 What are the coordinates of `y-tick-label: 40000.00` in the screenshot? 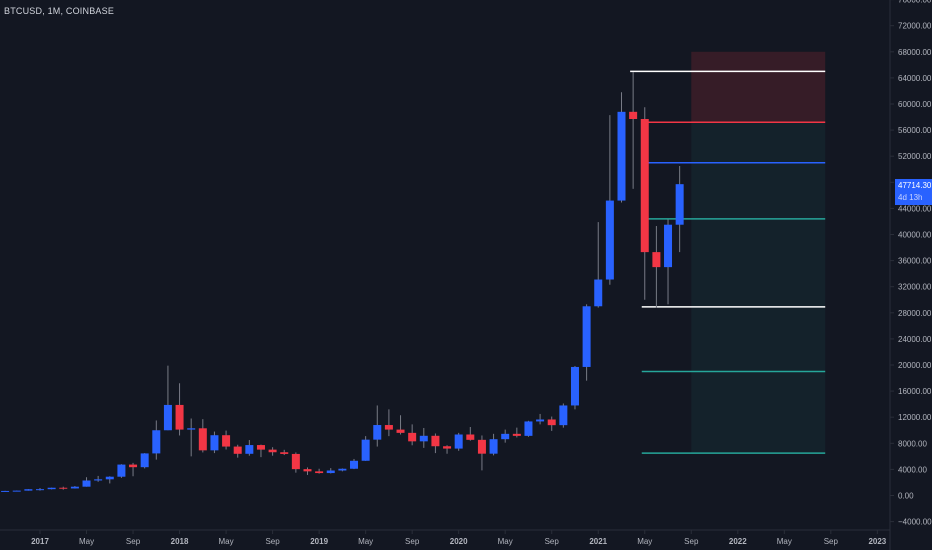 It's located at (915, 235).